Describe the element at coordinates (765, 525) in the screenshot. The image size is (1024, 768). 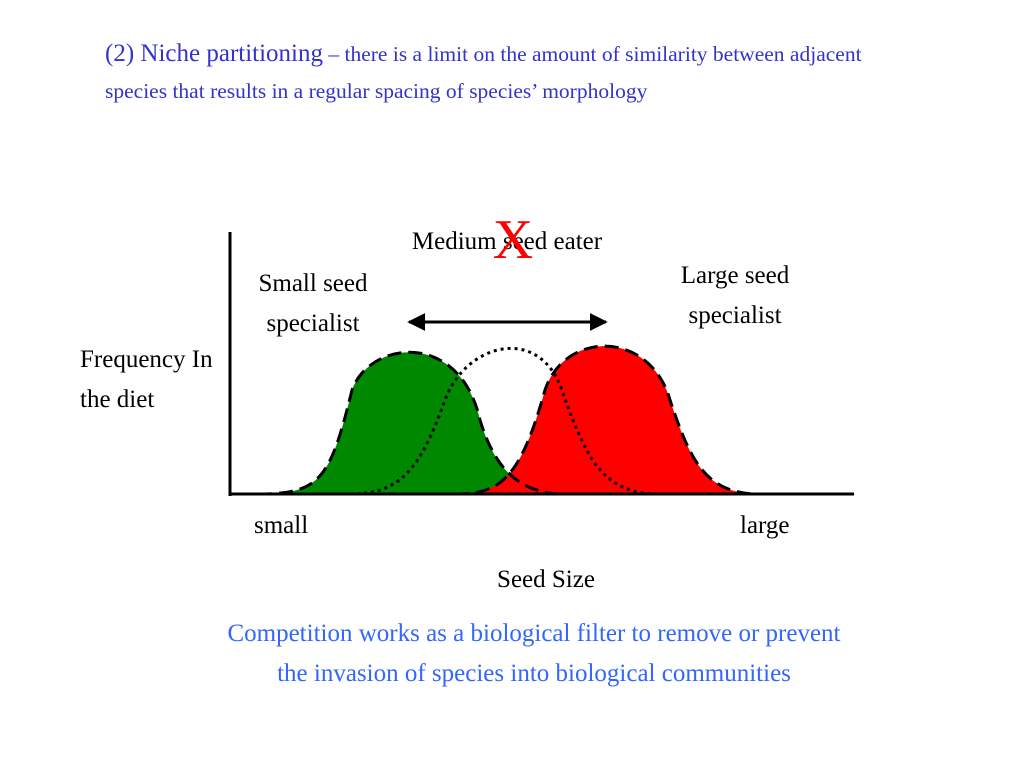
I see `x-tick-large: large` at that location.